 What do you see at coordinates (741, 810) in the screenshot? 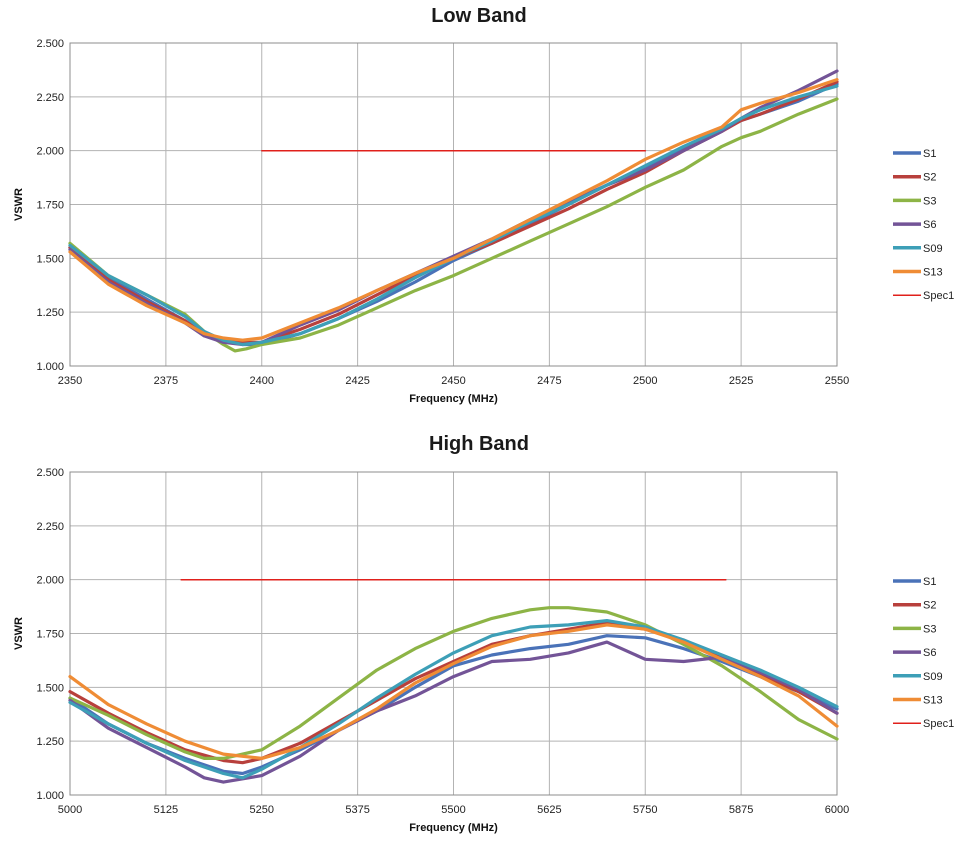
I see `high-x-tick-label: 5875` at bounding box center [741, 810].